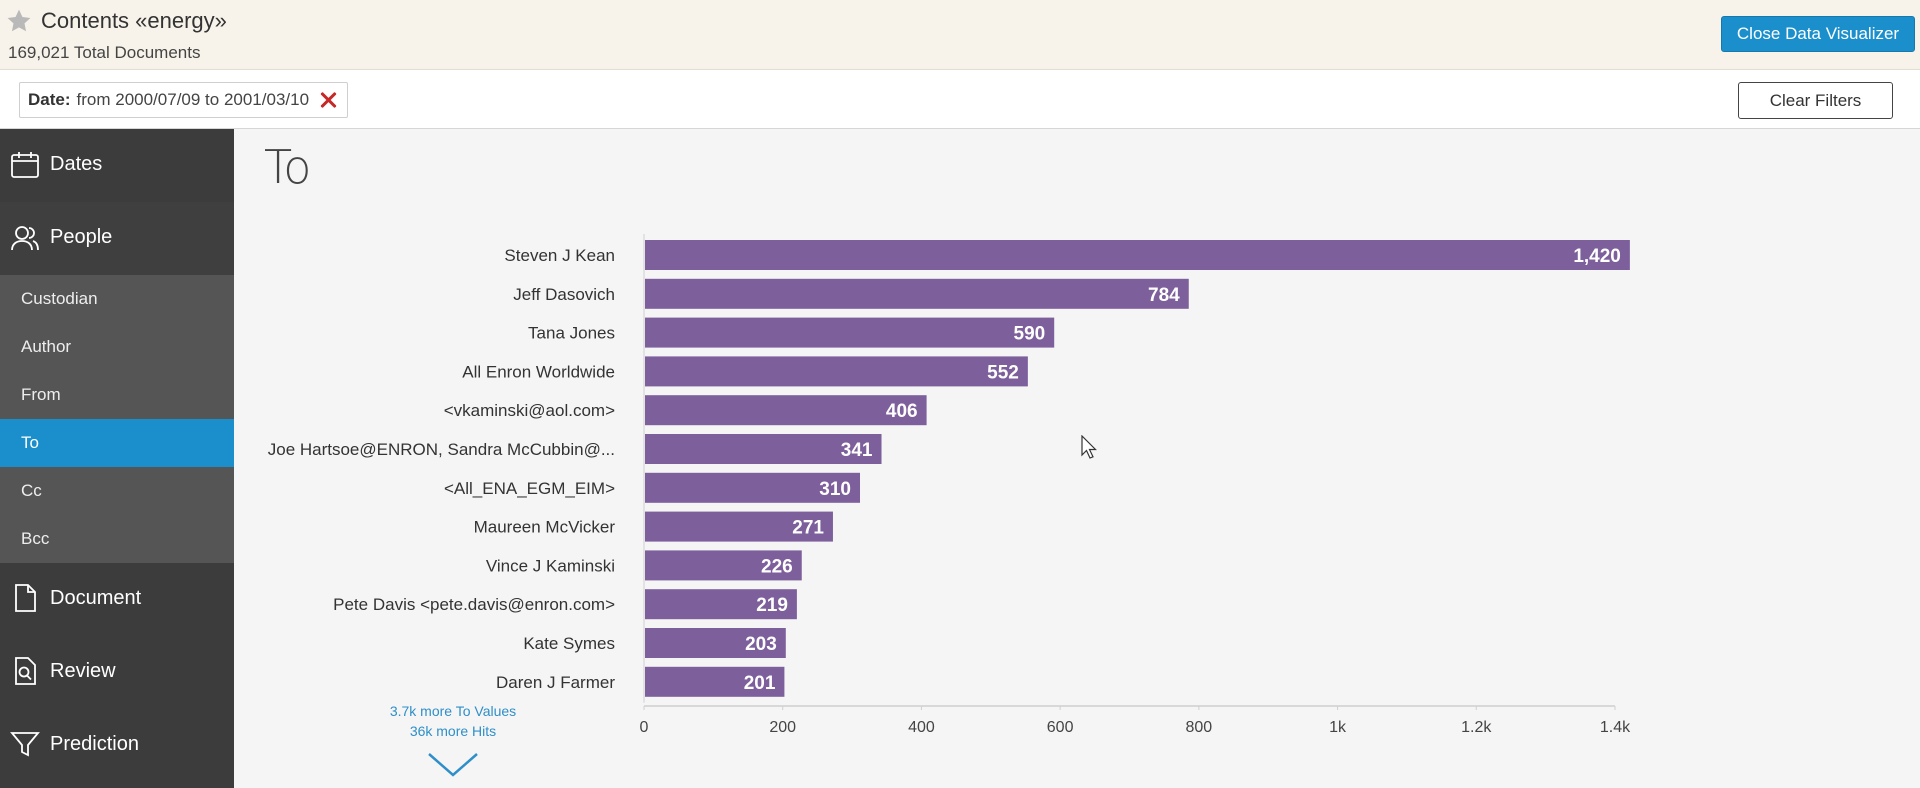 The height and width of the screenshot is (788, 1920). I want to click on data-label: 784, so click(1164, 295).